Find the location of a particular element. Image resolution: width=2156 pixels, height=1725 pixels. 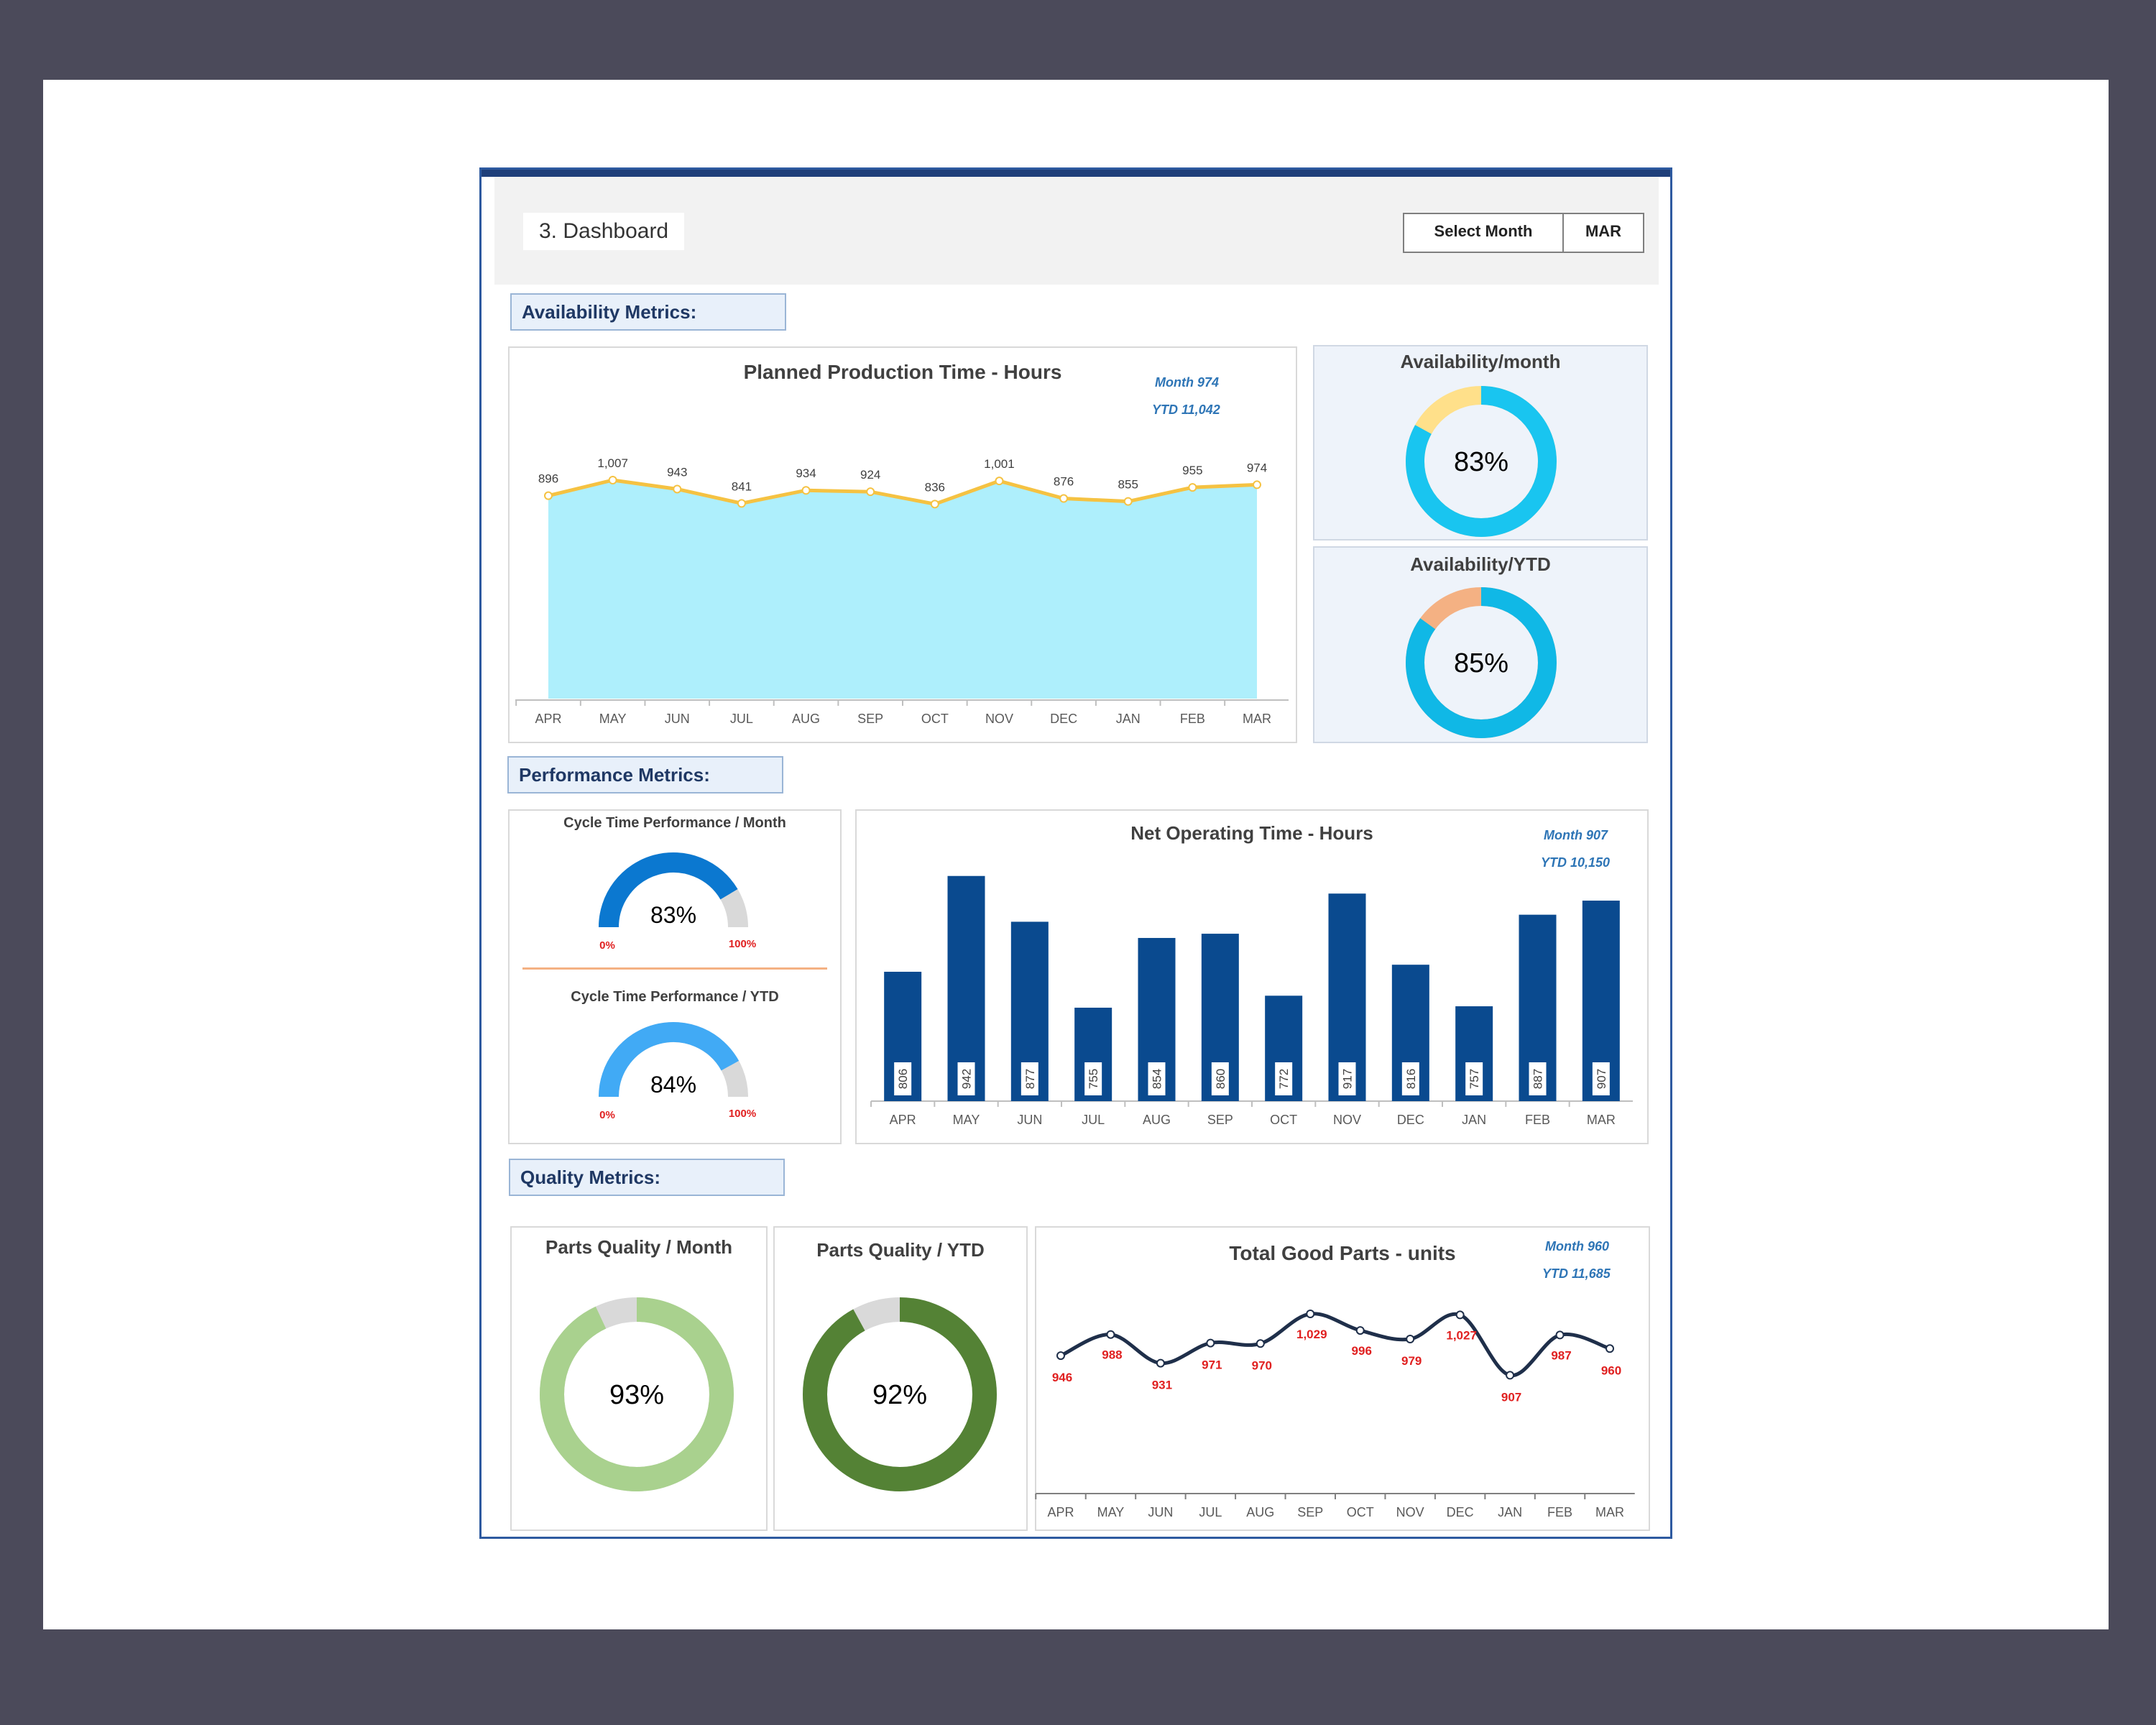

bar-value-label: 816 is located at coordinates (1411, 1079).